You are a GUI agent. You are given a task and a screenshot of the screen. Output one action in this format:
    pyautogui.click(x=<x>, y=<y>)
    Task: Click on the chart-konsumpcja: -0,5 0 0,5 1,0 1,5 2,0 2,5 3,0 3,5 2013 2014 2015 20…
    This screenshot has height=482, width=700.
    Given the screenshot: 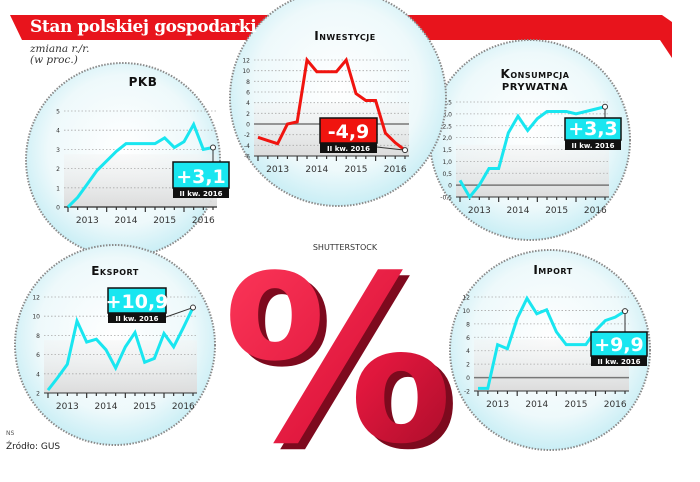 What is the action you would take?
    pyautogui.click(x=530, y=140)
    